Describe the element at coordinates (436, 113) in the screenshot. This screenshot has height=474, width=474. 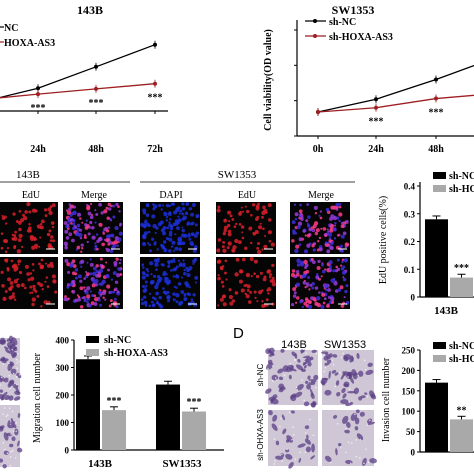
I see `significance-marker: ***` at that location.